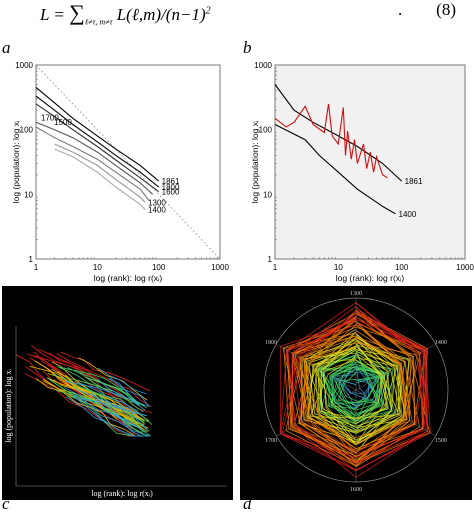  I want to click on radar-axis-label: 1700, so click(271, 441).